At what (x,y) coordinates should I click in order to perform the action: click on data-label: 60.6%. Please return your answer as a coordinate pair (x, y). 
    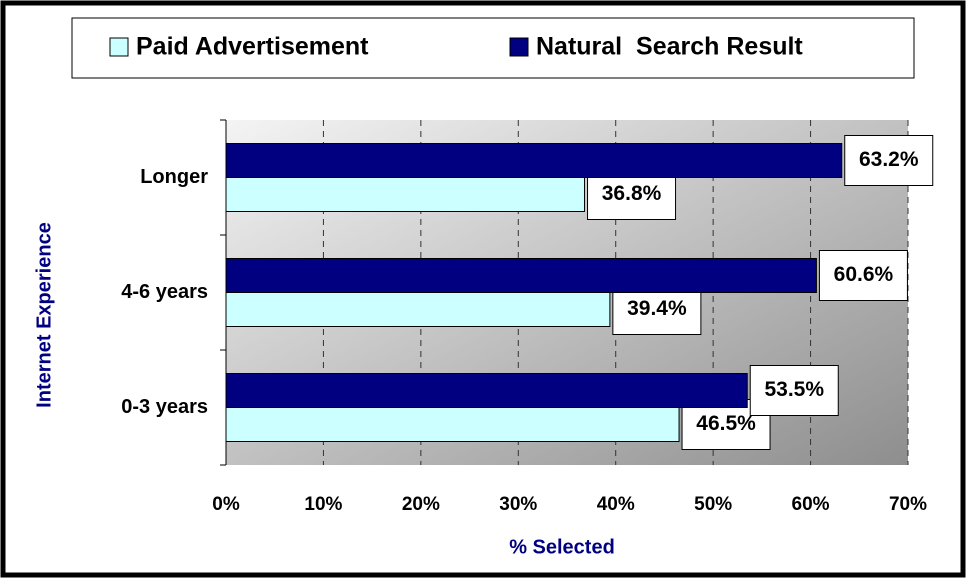
    Looking at the image, I should click on (864, 274).